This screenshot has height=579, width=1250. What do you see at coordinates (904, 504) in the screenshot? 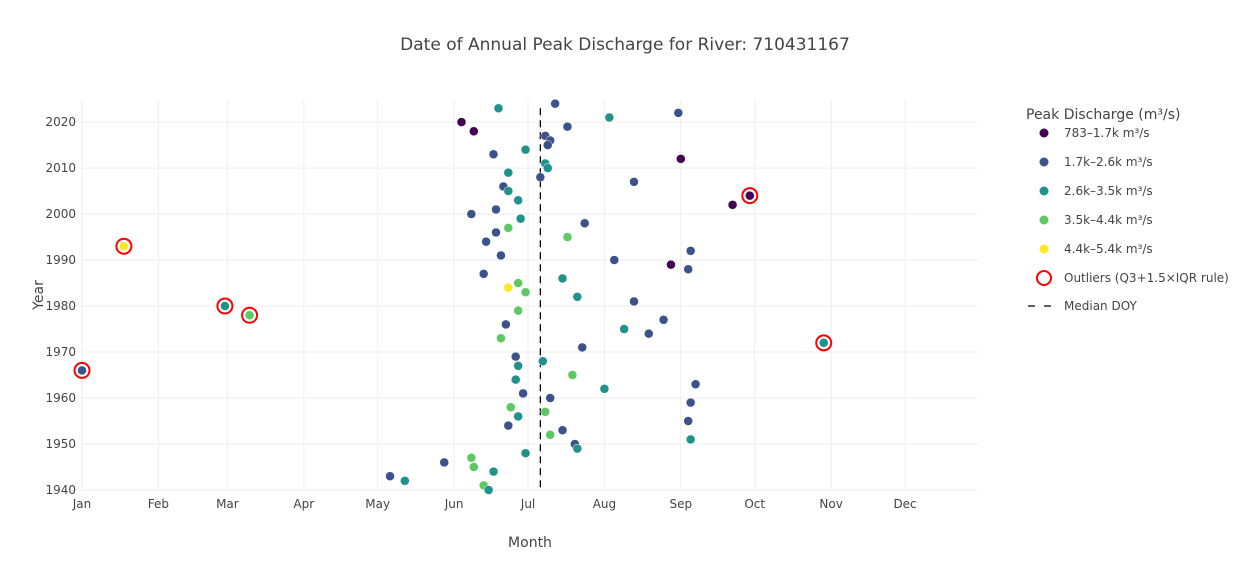
I see `x-tick-label: Dec` at bounding box center [904, 504].